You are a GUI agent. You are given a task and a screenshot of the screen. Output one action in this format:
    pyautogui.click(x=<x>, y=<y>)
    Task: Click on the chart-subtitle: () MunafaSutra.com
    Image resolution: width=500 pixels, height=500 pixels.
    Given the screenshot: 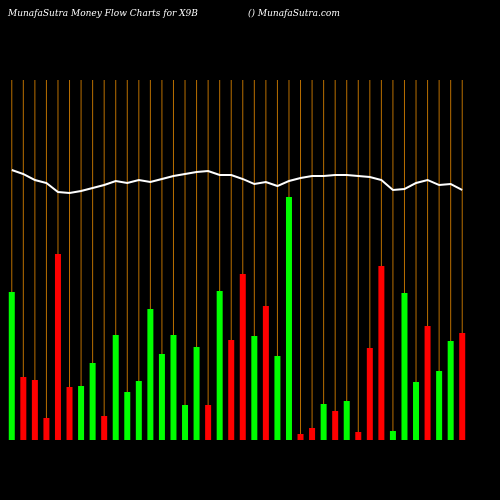 What is the action you would take?
    pyautogui.click(x=294, y=13)
    